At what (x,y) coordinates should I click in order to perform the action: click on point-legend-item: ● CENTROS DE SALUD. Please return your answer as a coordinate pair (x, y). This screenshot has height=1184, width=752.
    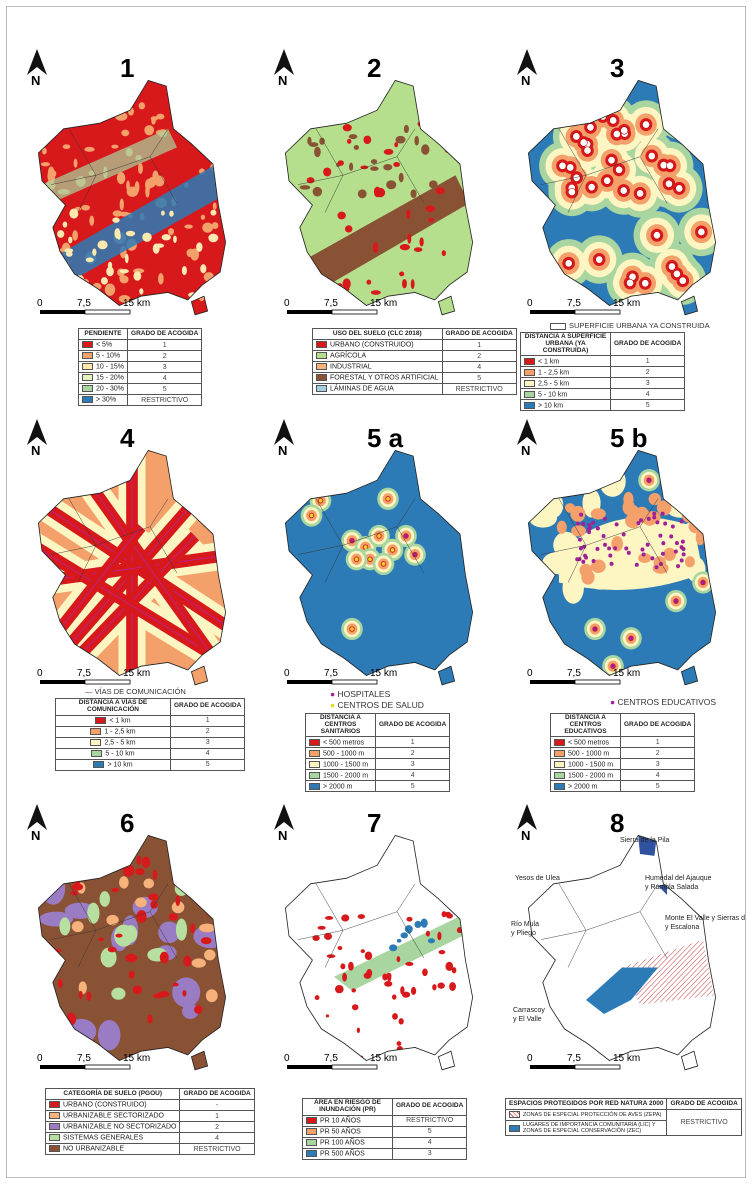
    Looking at the image, I should click on (377, 705).